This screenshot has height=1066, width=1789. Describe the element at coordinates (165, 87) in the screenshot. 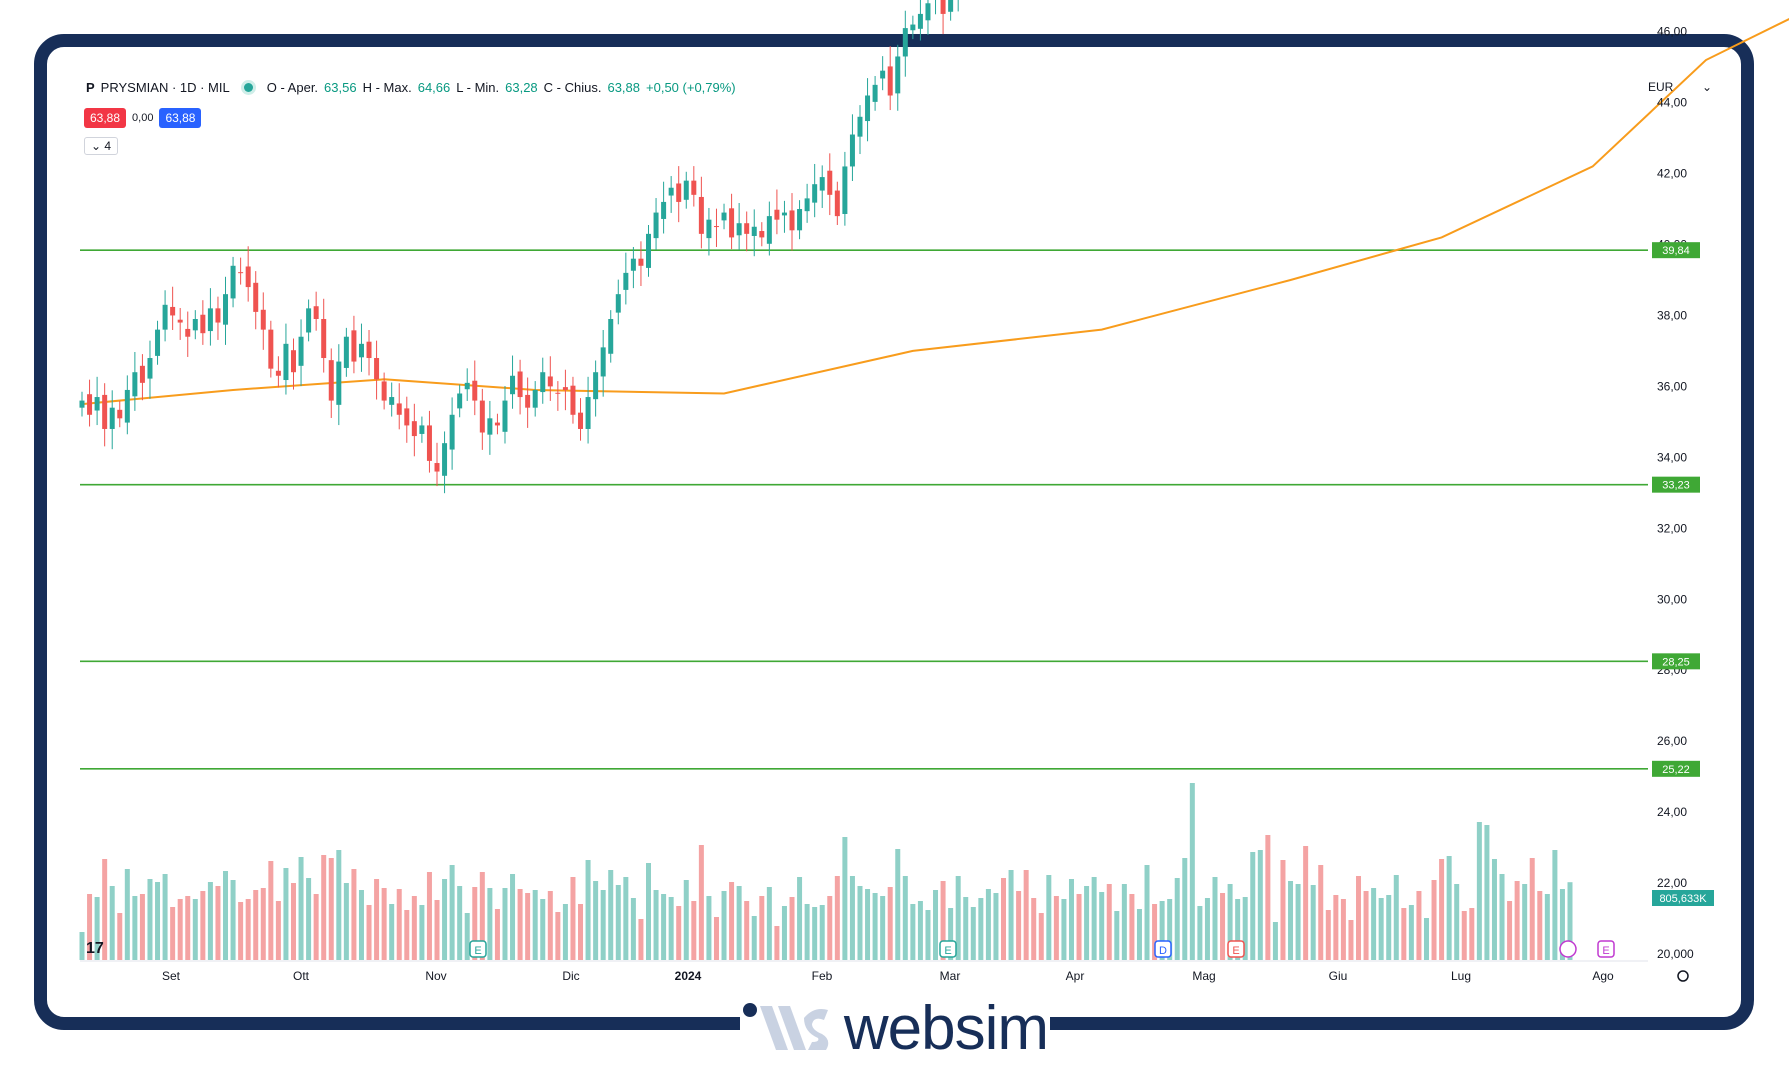

I see `symbol-title: PRYSMIAN · 1D · MIL` at that location.